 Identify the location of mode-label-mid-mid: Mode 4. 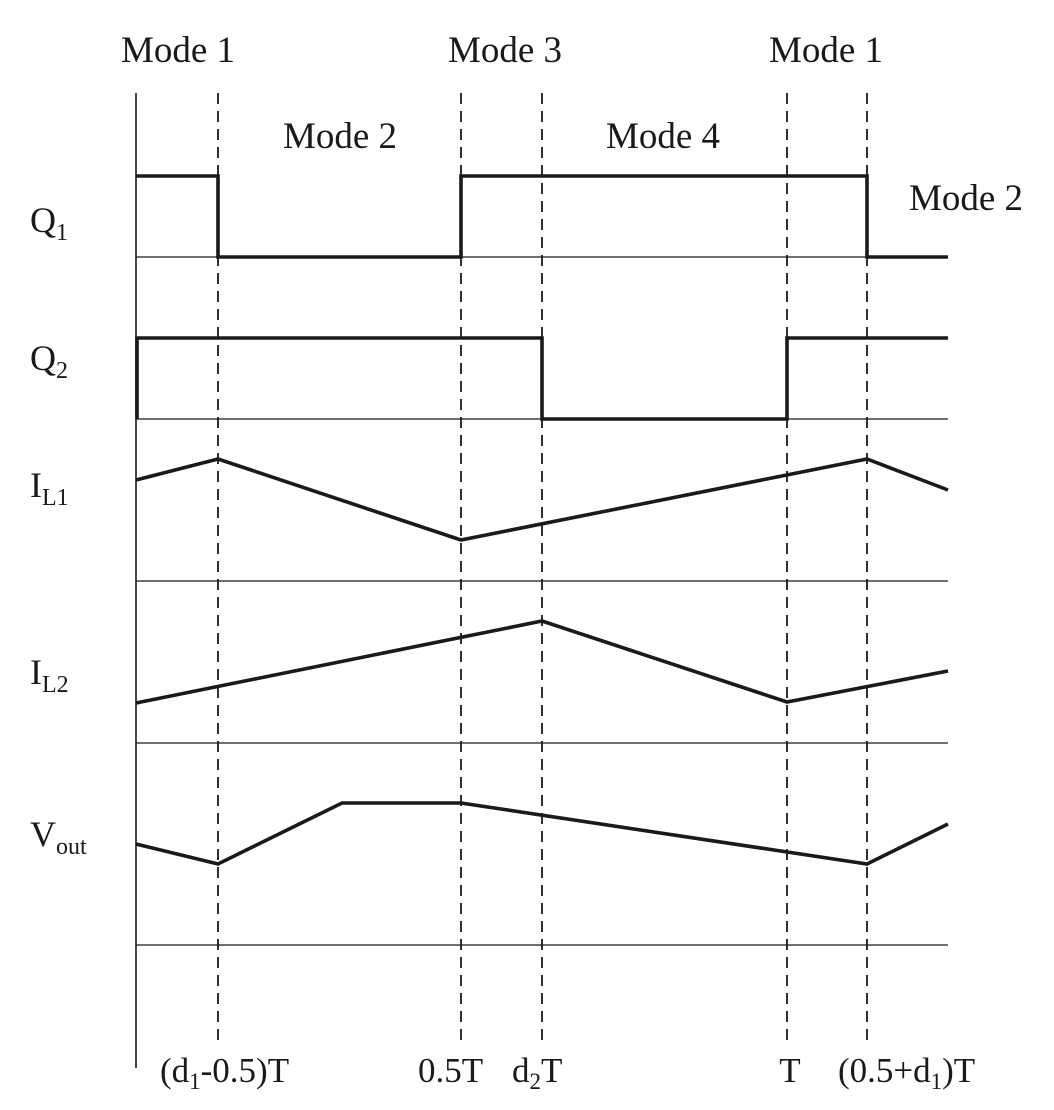
(663, 136).